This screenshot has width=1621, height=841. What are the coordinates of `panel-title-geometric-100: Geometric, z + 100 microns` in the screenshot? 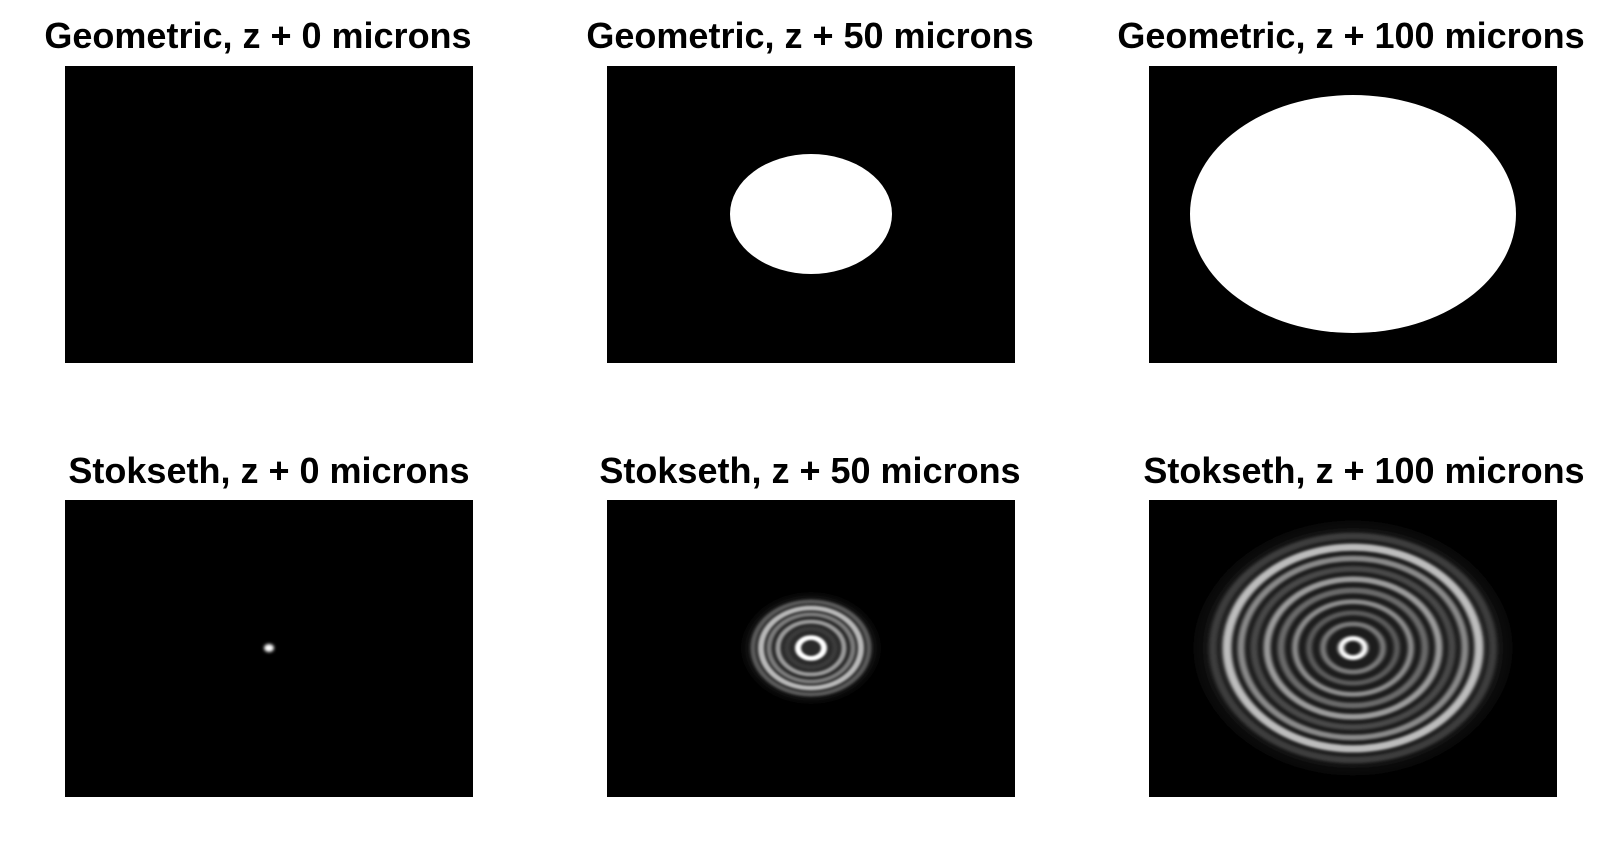 It's located at (1351, 35).